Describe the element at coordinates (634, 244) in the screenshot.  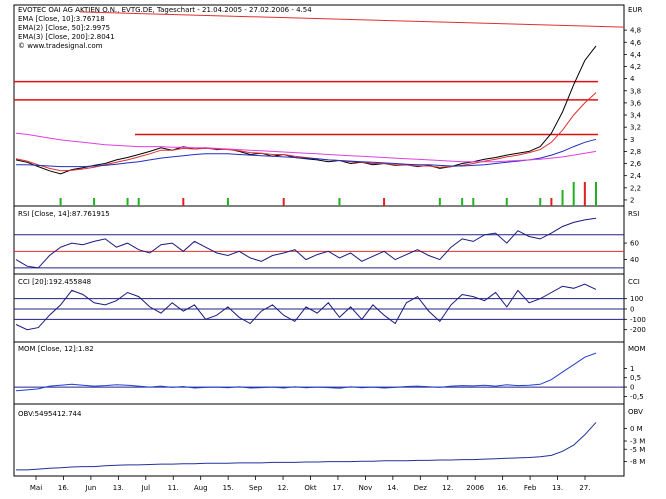
I see `rsi-ytick-label: 60` at that location.